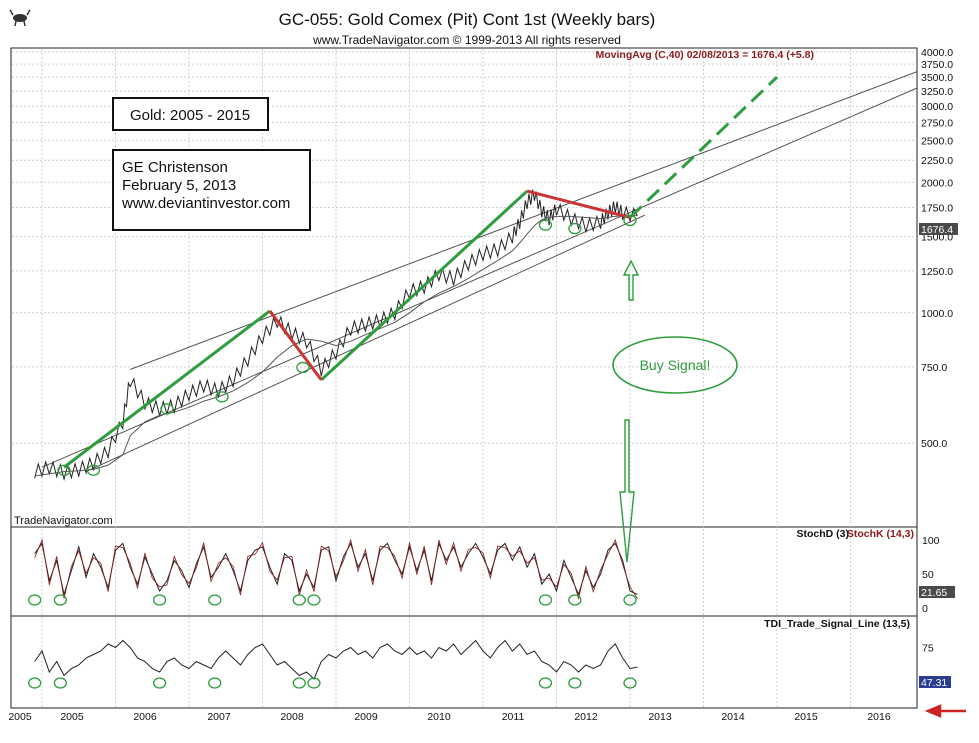  I want to click on stoch-tick-label: 100, so click(931, 541).